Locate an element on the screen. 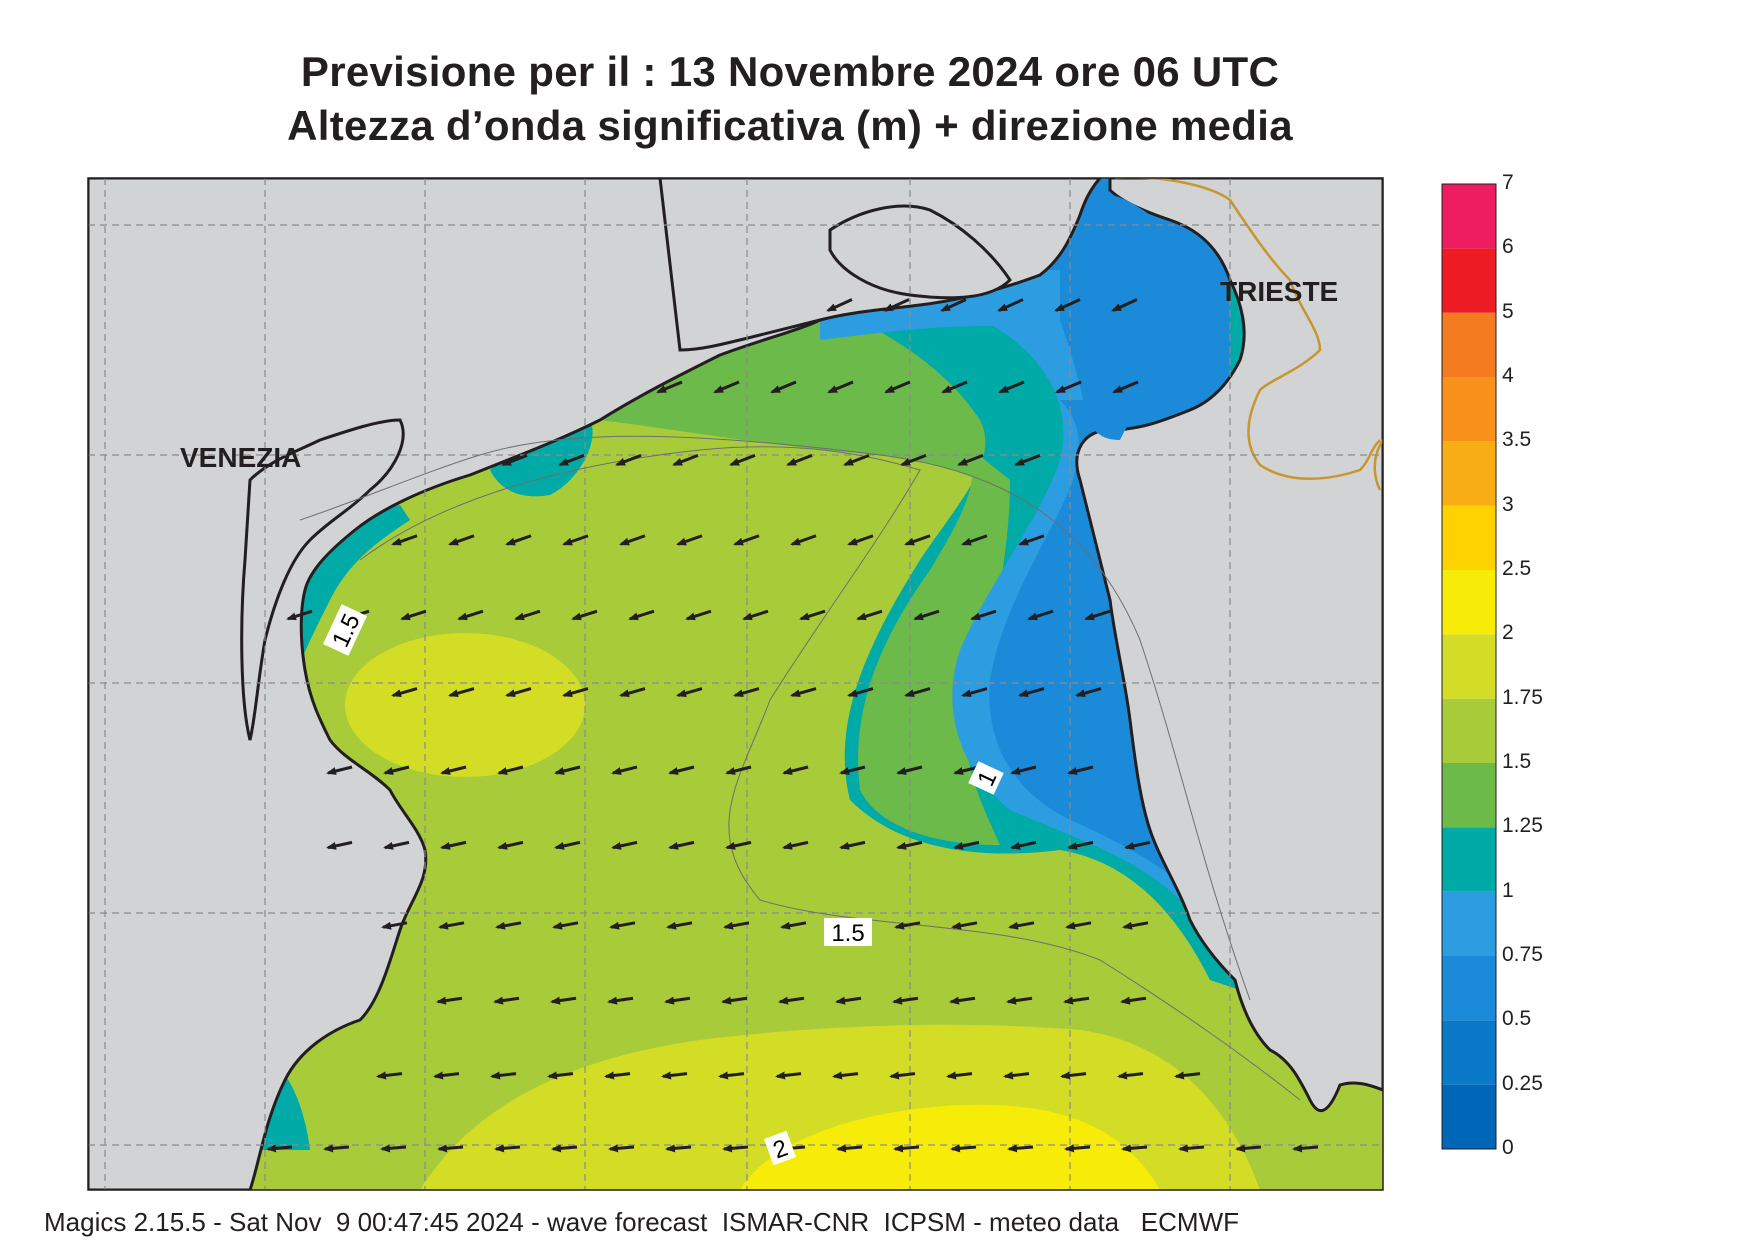  venezia-lagoon is located at coordinates (322, 579).